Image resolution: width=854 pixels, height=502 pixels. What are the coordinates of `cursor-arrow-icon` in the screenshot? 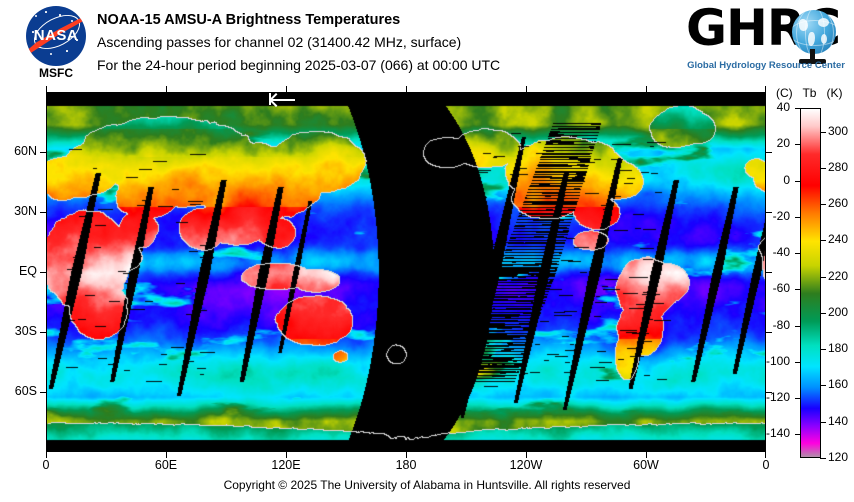 It's located at (281, 100).